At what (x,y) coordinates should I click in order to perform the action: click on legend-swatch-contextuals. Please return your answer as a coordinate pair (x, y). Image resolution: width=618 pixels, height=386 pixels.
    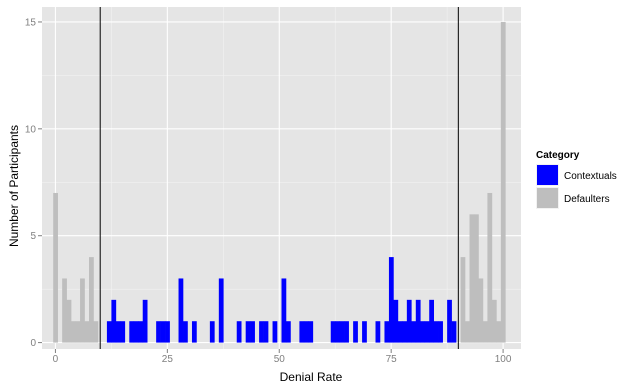
    Looking at the image, I should click on (547, 175).